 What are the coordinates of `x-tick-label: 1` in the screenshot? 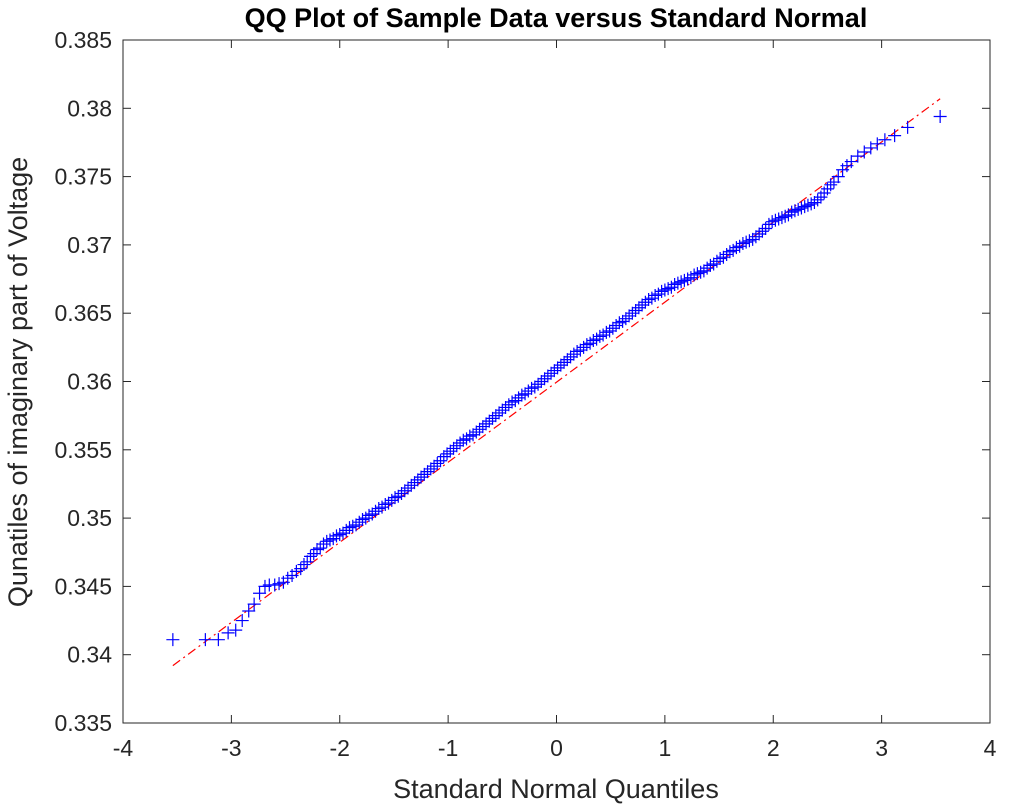 It's located at (664, 748).